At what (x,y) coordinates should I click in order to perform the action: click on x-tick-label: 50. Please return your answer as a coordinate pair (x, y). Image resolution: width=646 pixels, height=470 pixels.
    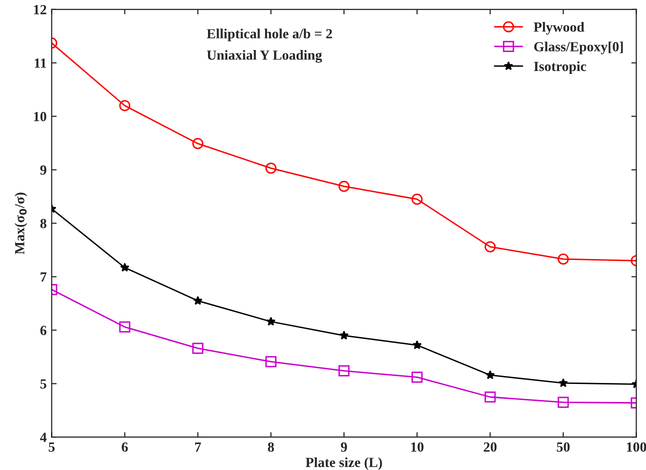
    Looking at the image, I should click on (563, 447).